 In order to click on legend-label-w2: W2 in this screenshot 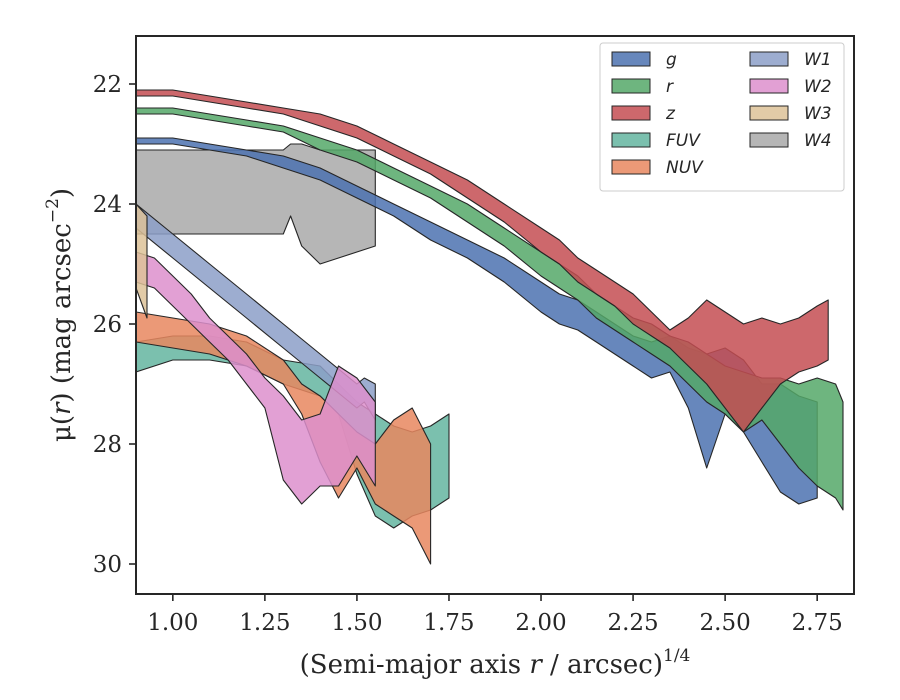, I will do `click(818, 87)`.